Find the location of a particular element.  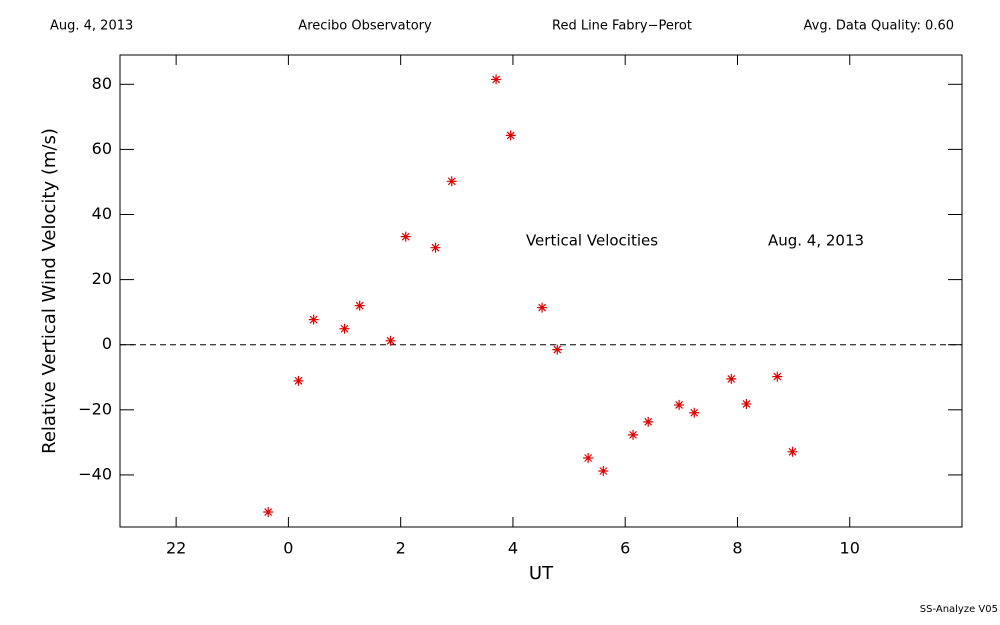

header-date: Aug. 4, 2013 is located at coordinates (91, 26).